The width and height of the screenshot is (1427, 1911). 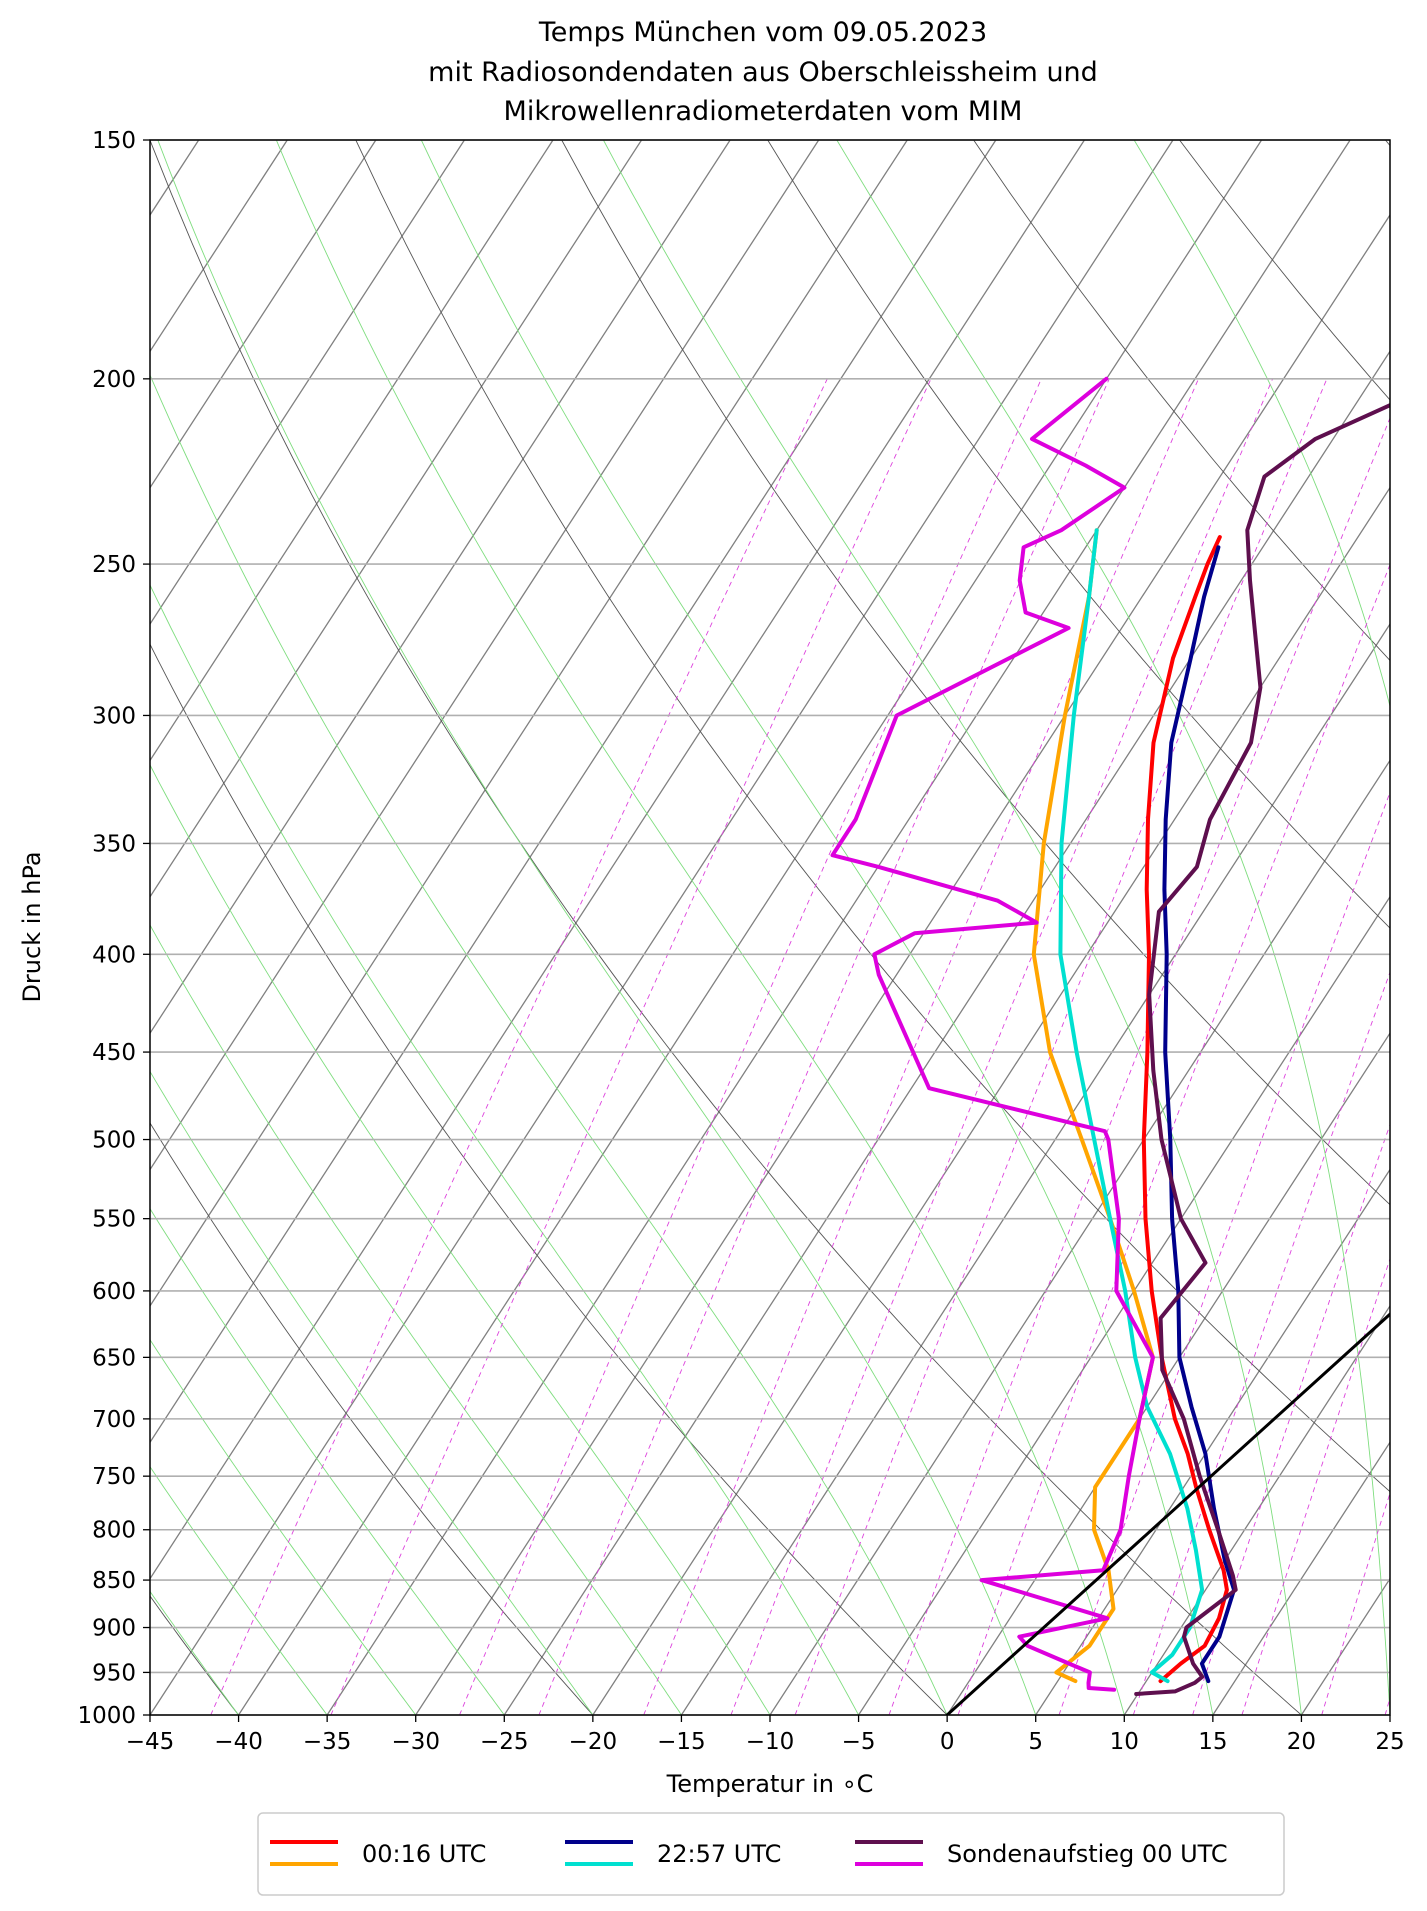 What do you see at coordinates (1124, 1742) in the screenshot?
I see `x-tick-label: 10` at bounding box center [1124, 1742].